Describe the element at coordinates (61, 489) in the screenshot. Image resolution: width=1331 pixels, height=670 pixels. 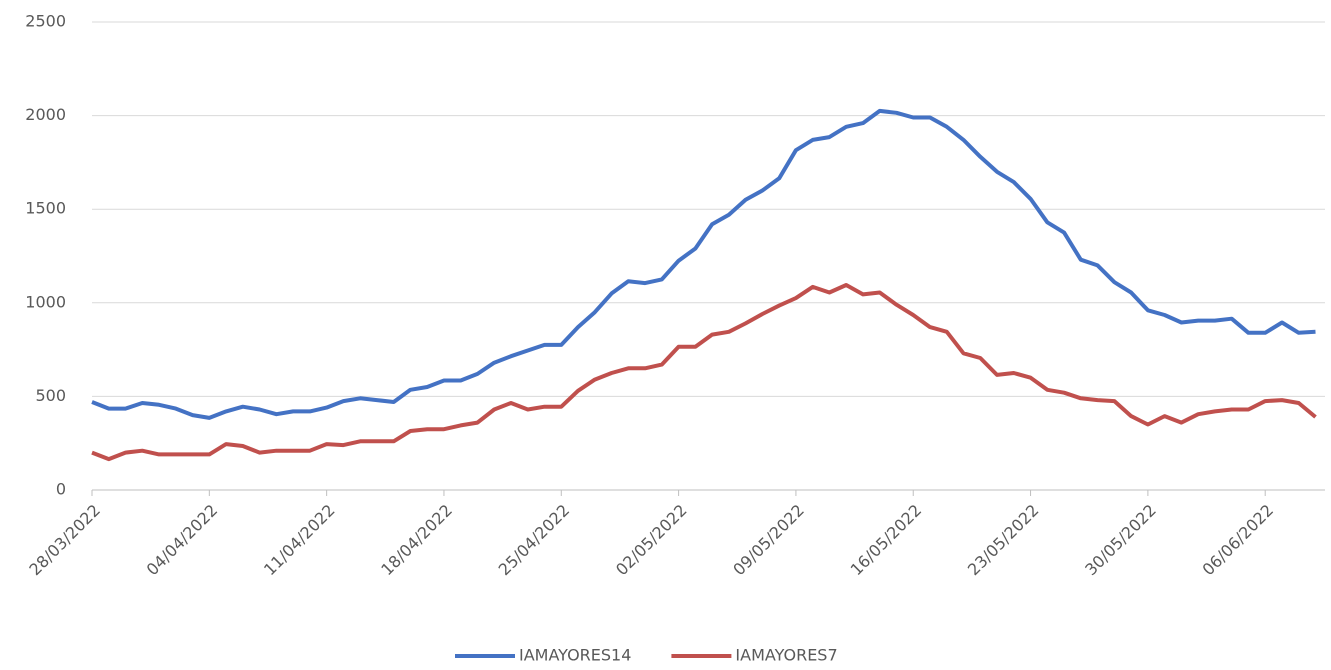
I see `y-tick-label: 0` at that location.